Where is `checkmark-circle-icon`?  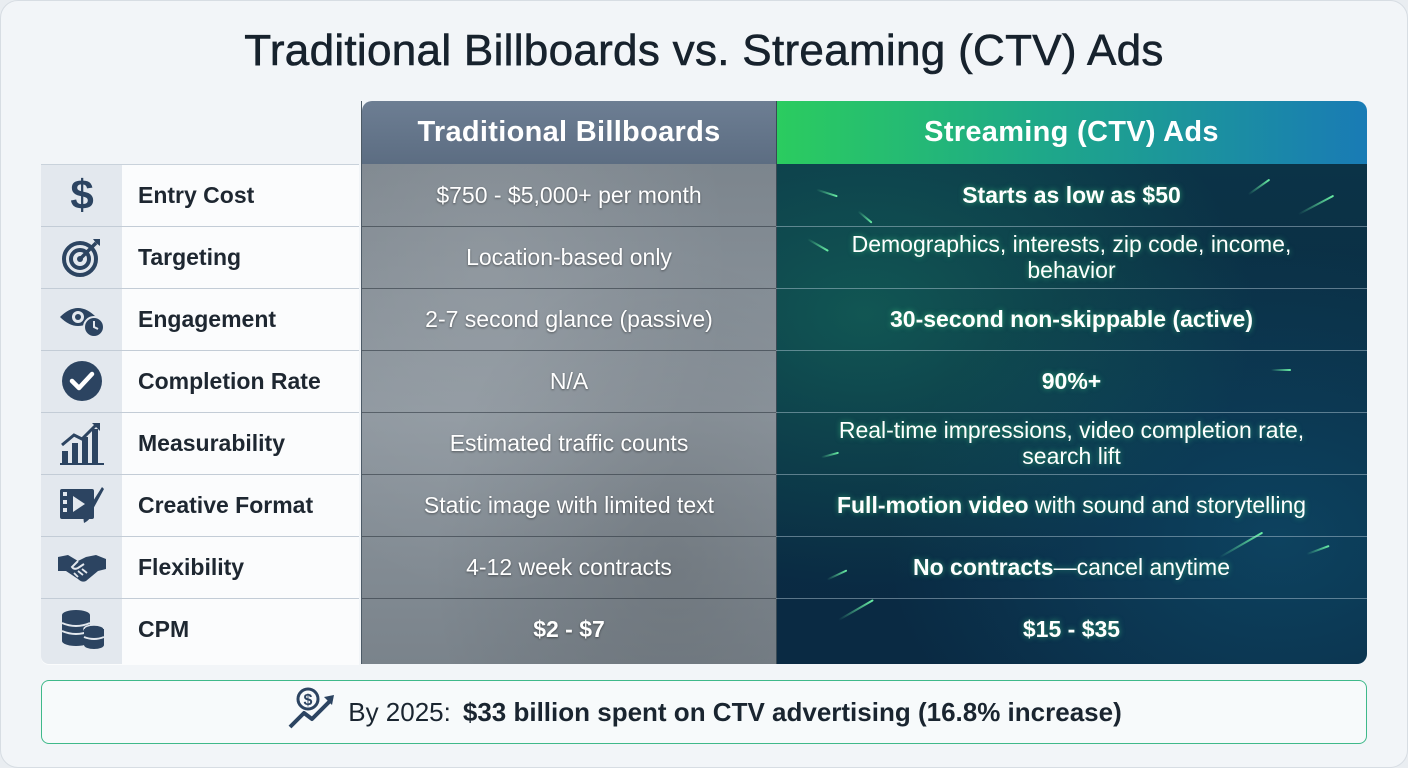 checkmark-circle-icon is located at coordinates (81, 381).